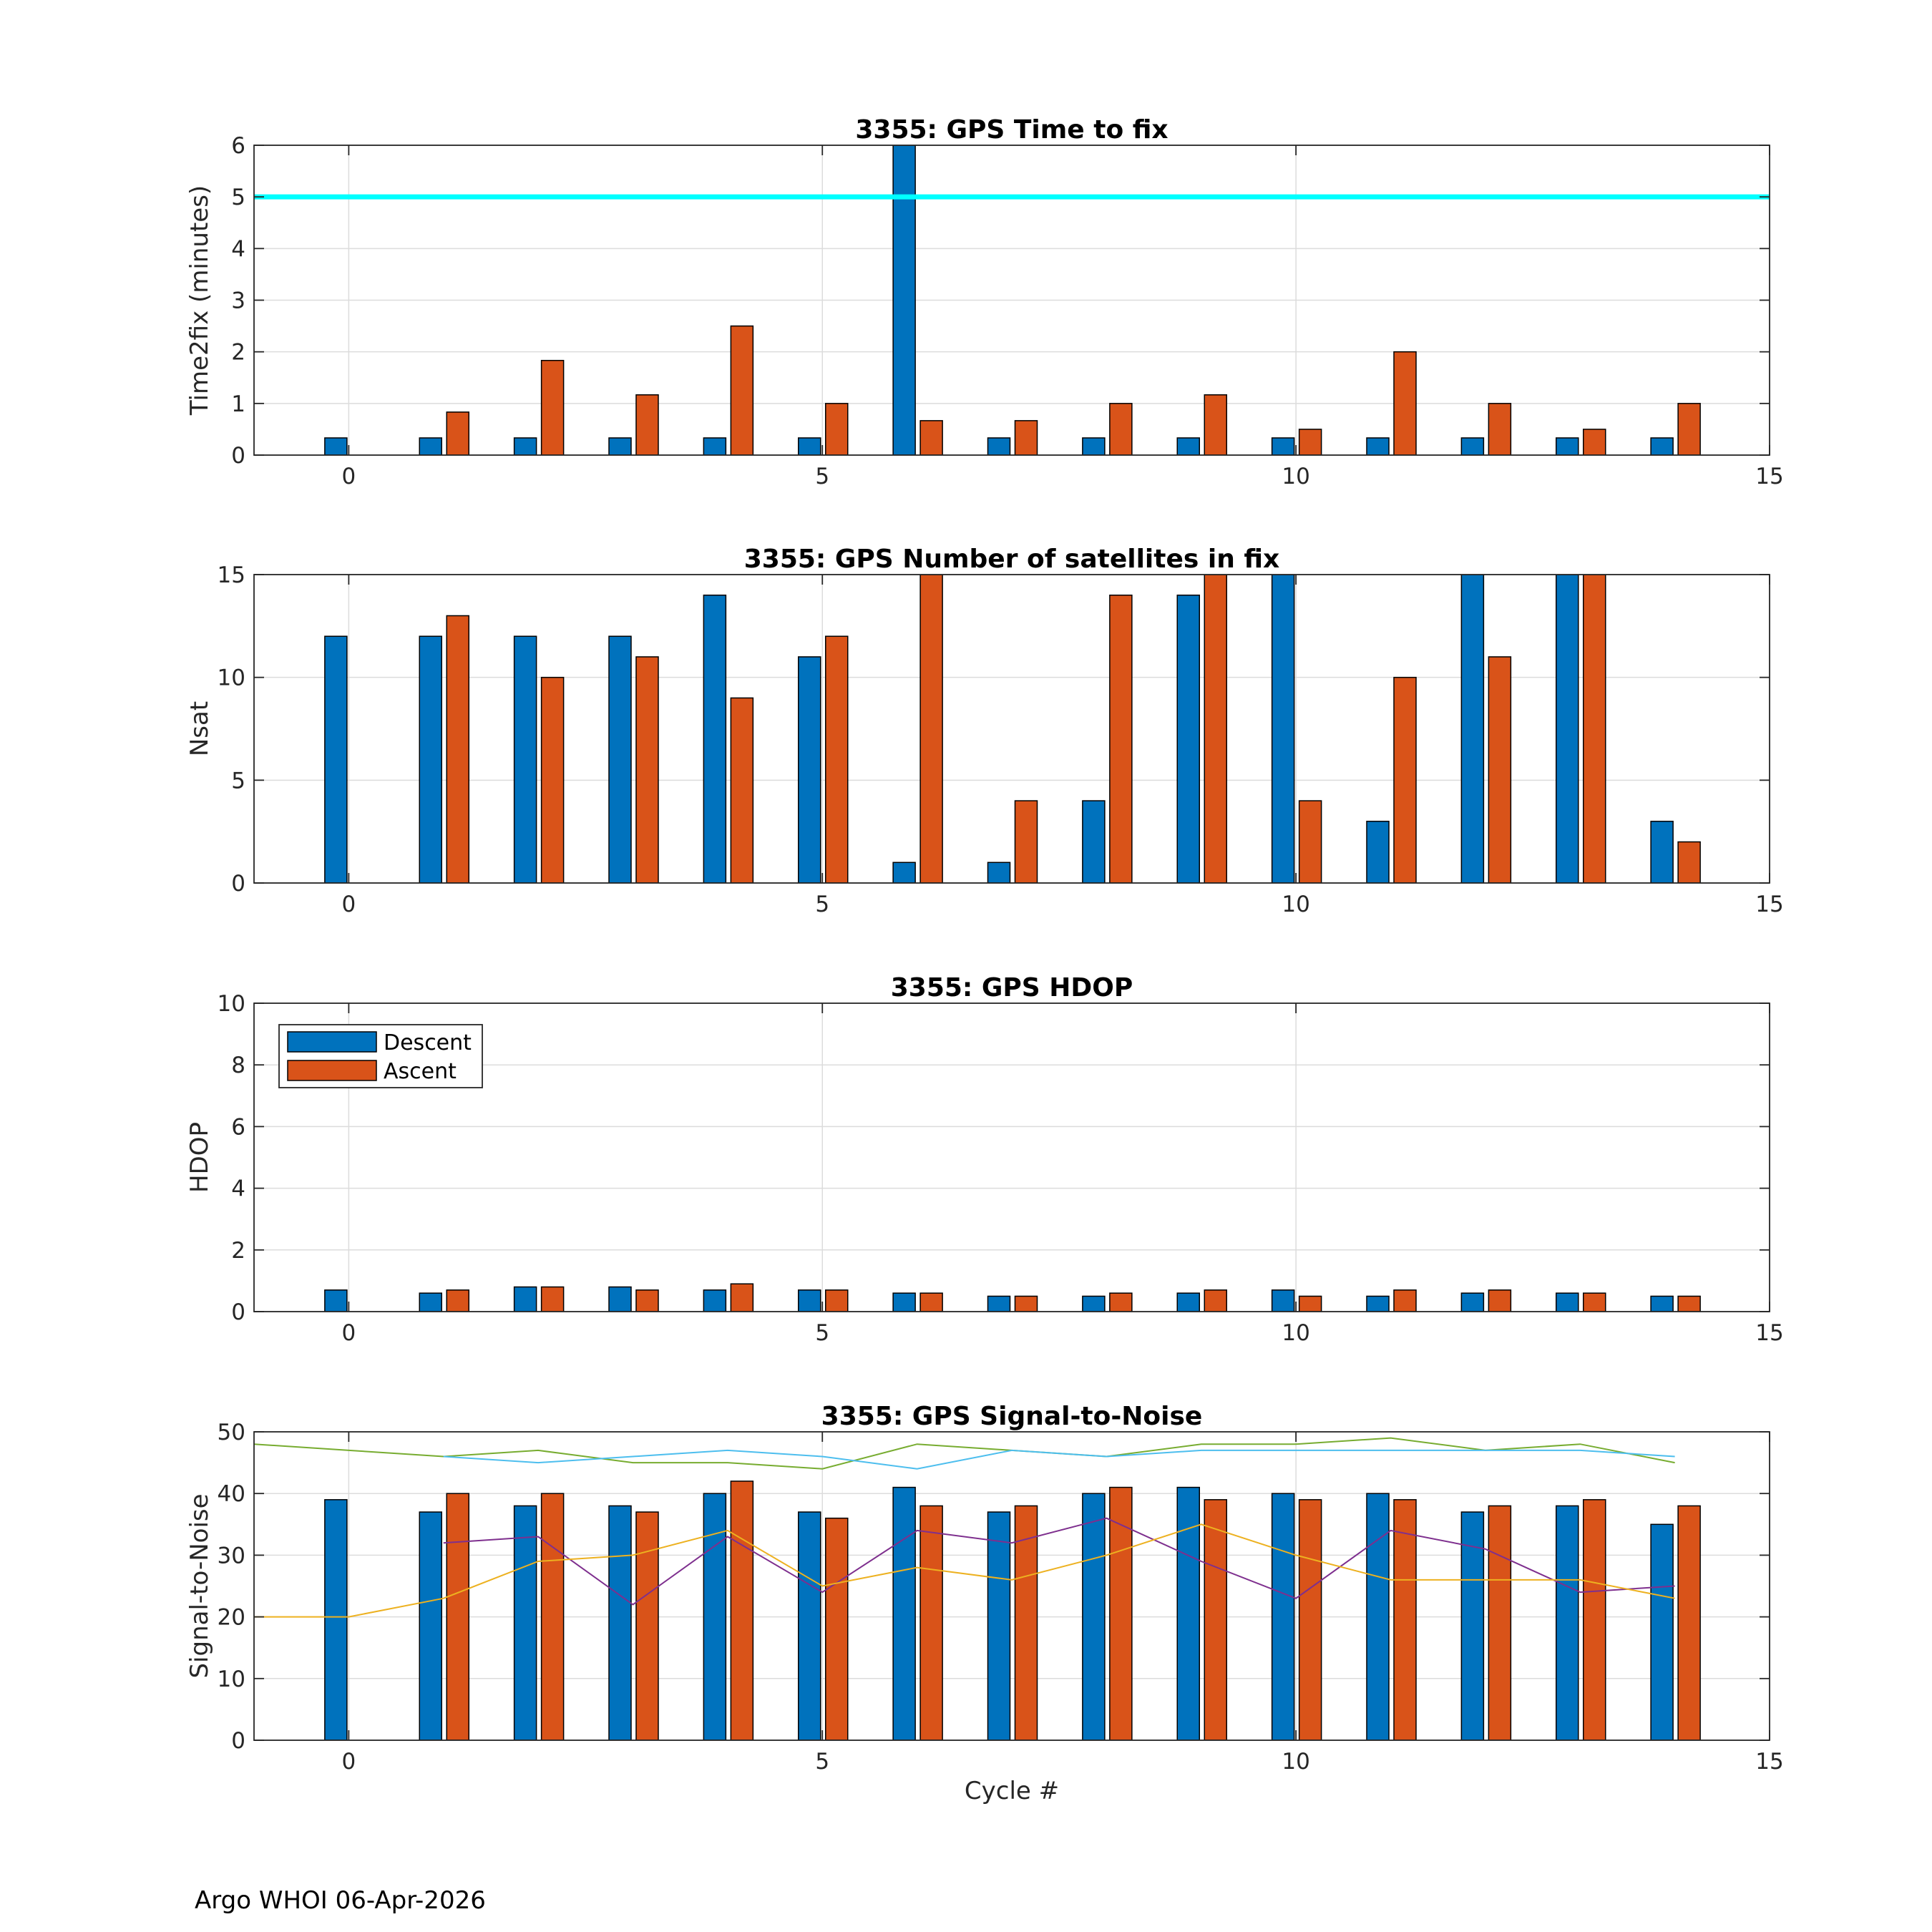 The image size is (1932, 1932). I want to click on x-tick-label: 15, so click(1769, 476).